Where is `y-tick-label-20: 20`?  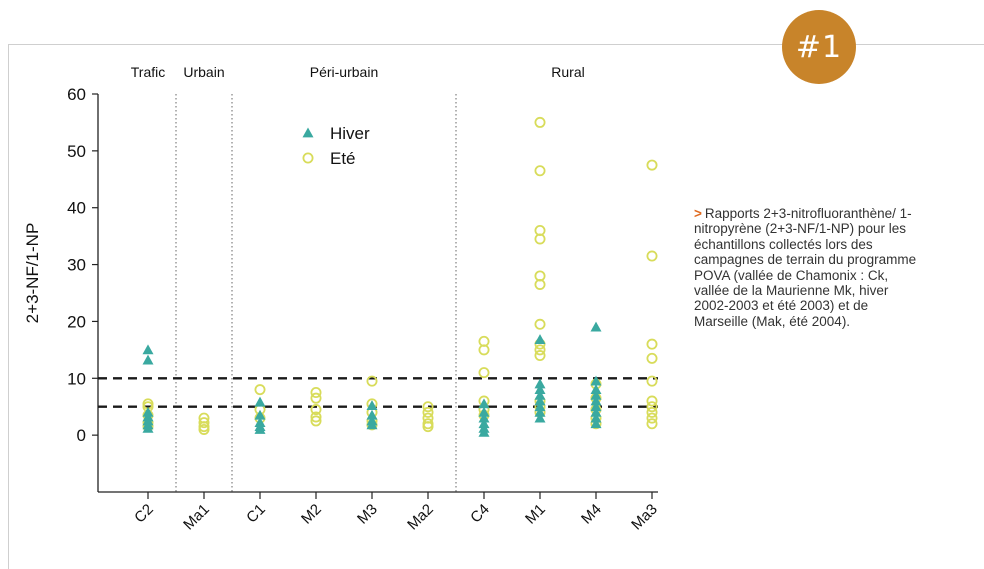 y-tick-label-20: 20 is located at coordinates (76, 321).